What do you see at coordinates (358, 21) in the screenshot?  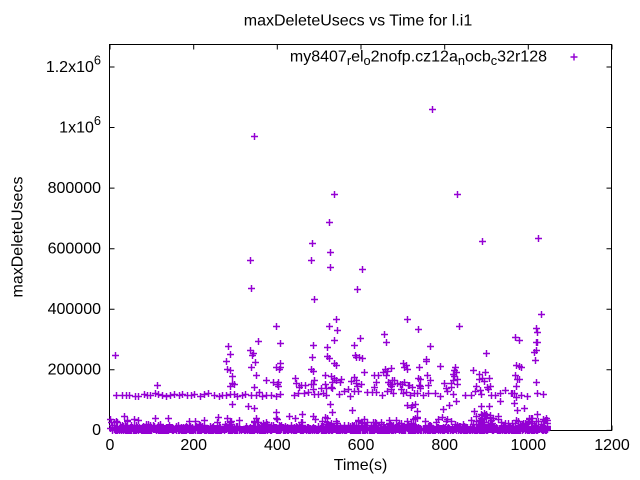 I see `svg-text:maxDeleteUsecs vs Time for l.i: maxDeleteUsecs vs Time for l.i1` at bounding box center [358, 21].